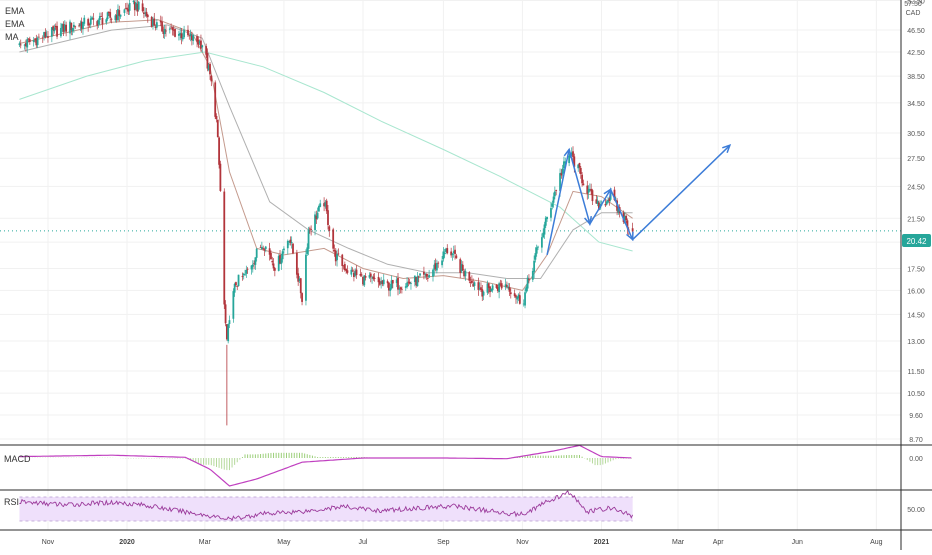 The image size is (932, 555). I want to click on price-top-tick: 57.50, so click(913, 4).